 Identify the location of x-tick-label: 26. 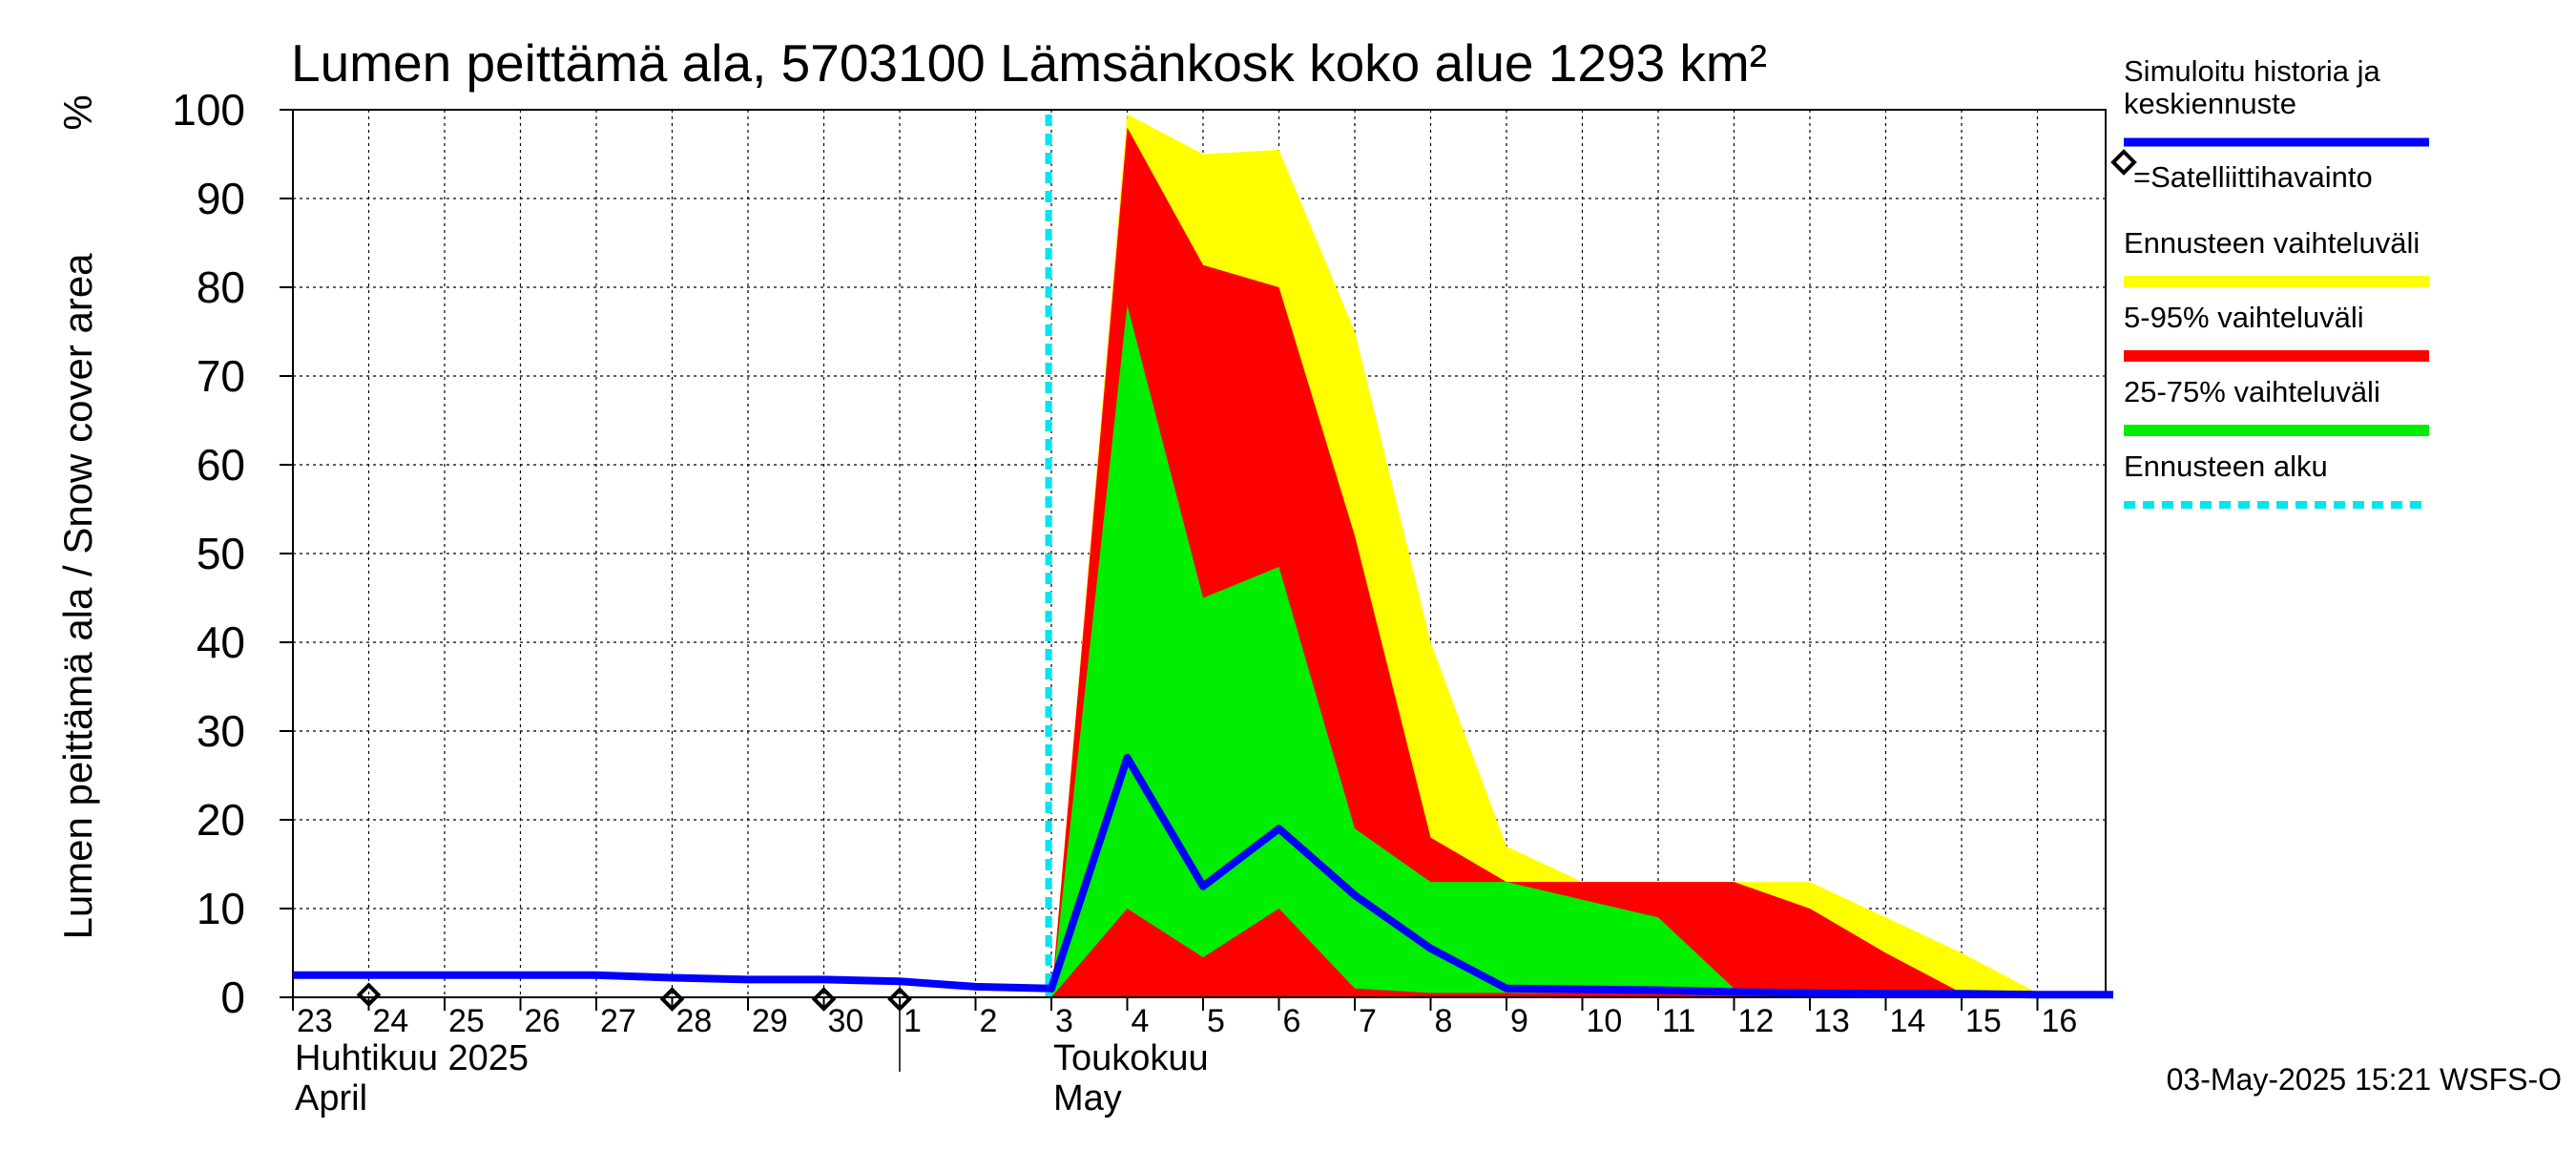
(543, 1021).